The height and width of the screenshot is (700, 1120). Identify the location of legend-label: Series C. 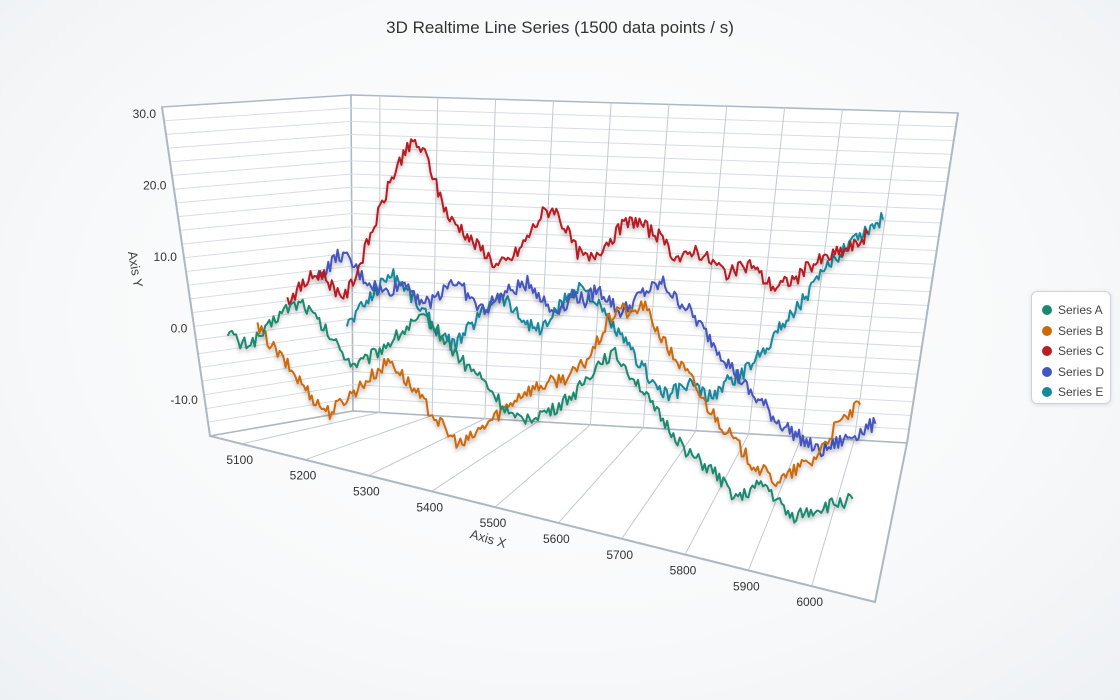
(1081, 351).